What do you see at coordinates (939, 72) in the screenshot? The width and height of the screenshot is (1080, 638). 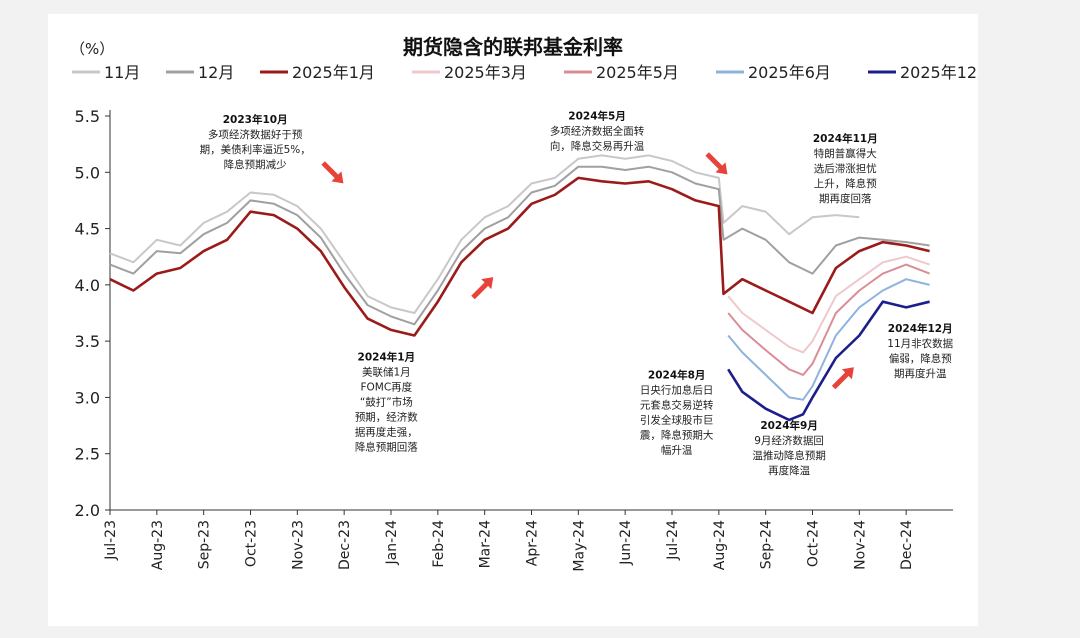 I see `legend-label: 2025年12月` at bounding box center [939, 72].